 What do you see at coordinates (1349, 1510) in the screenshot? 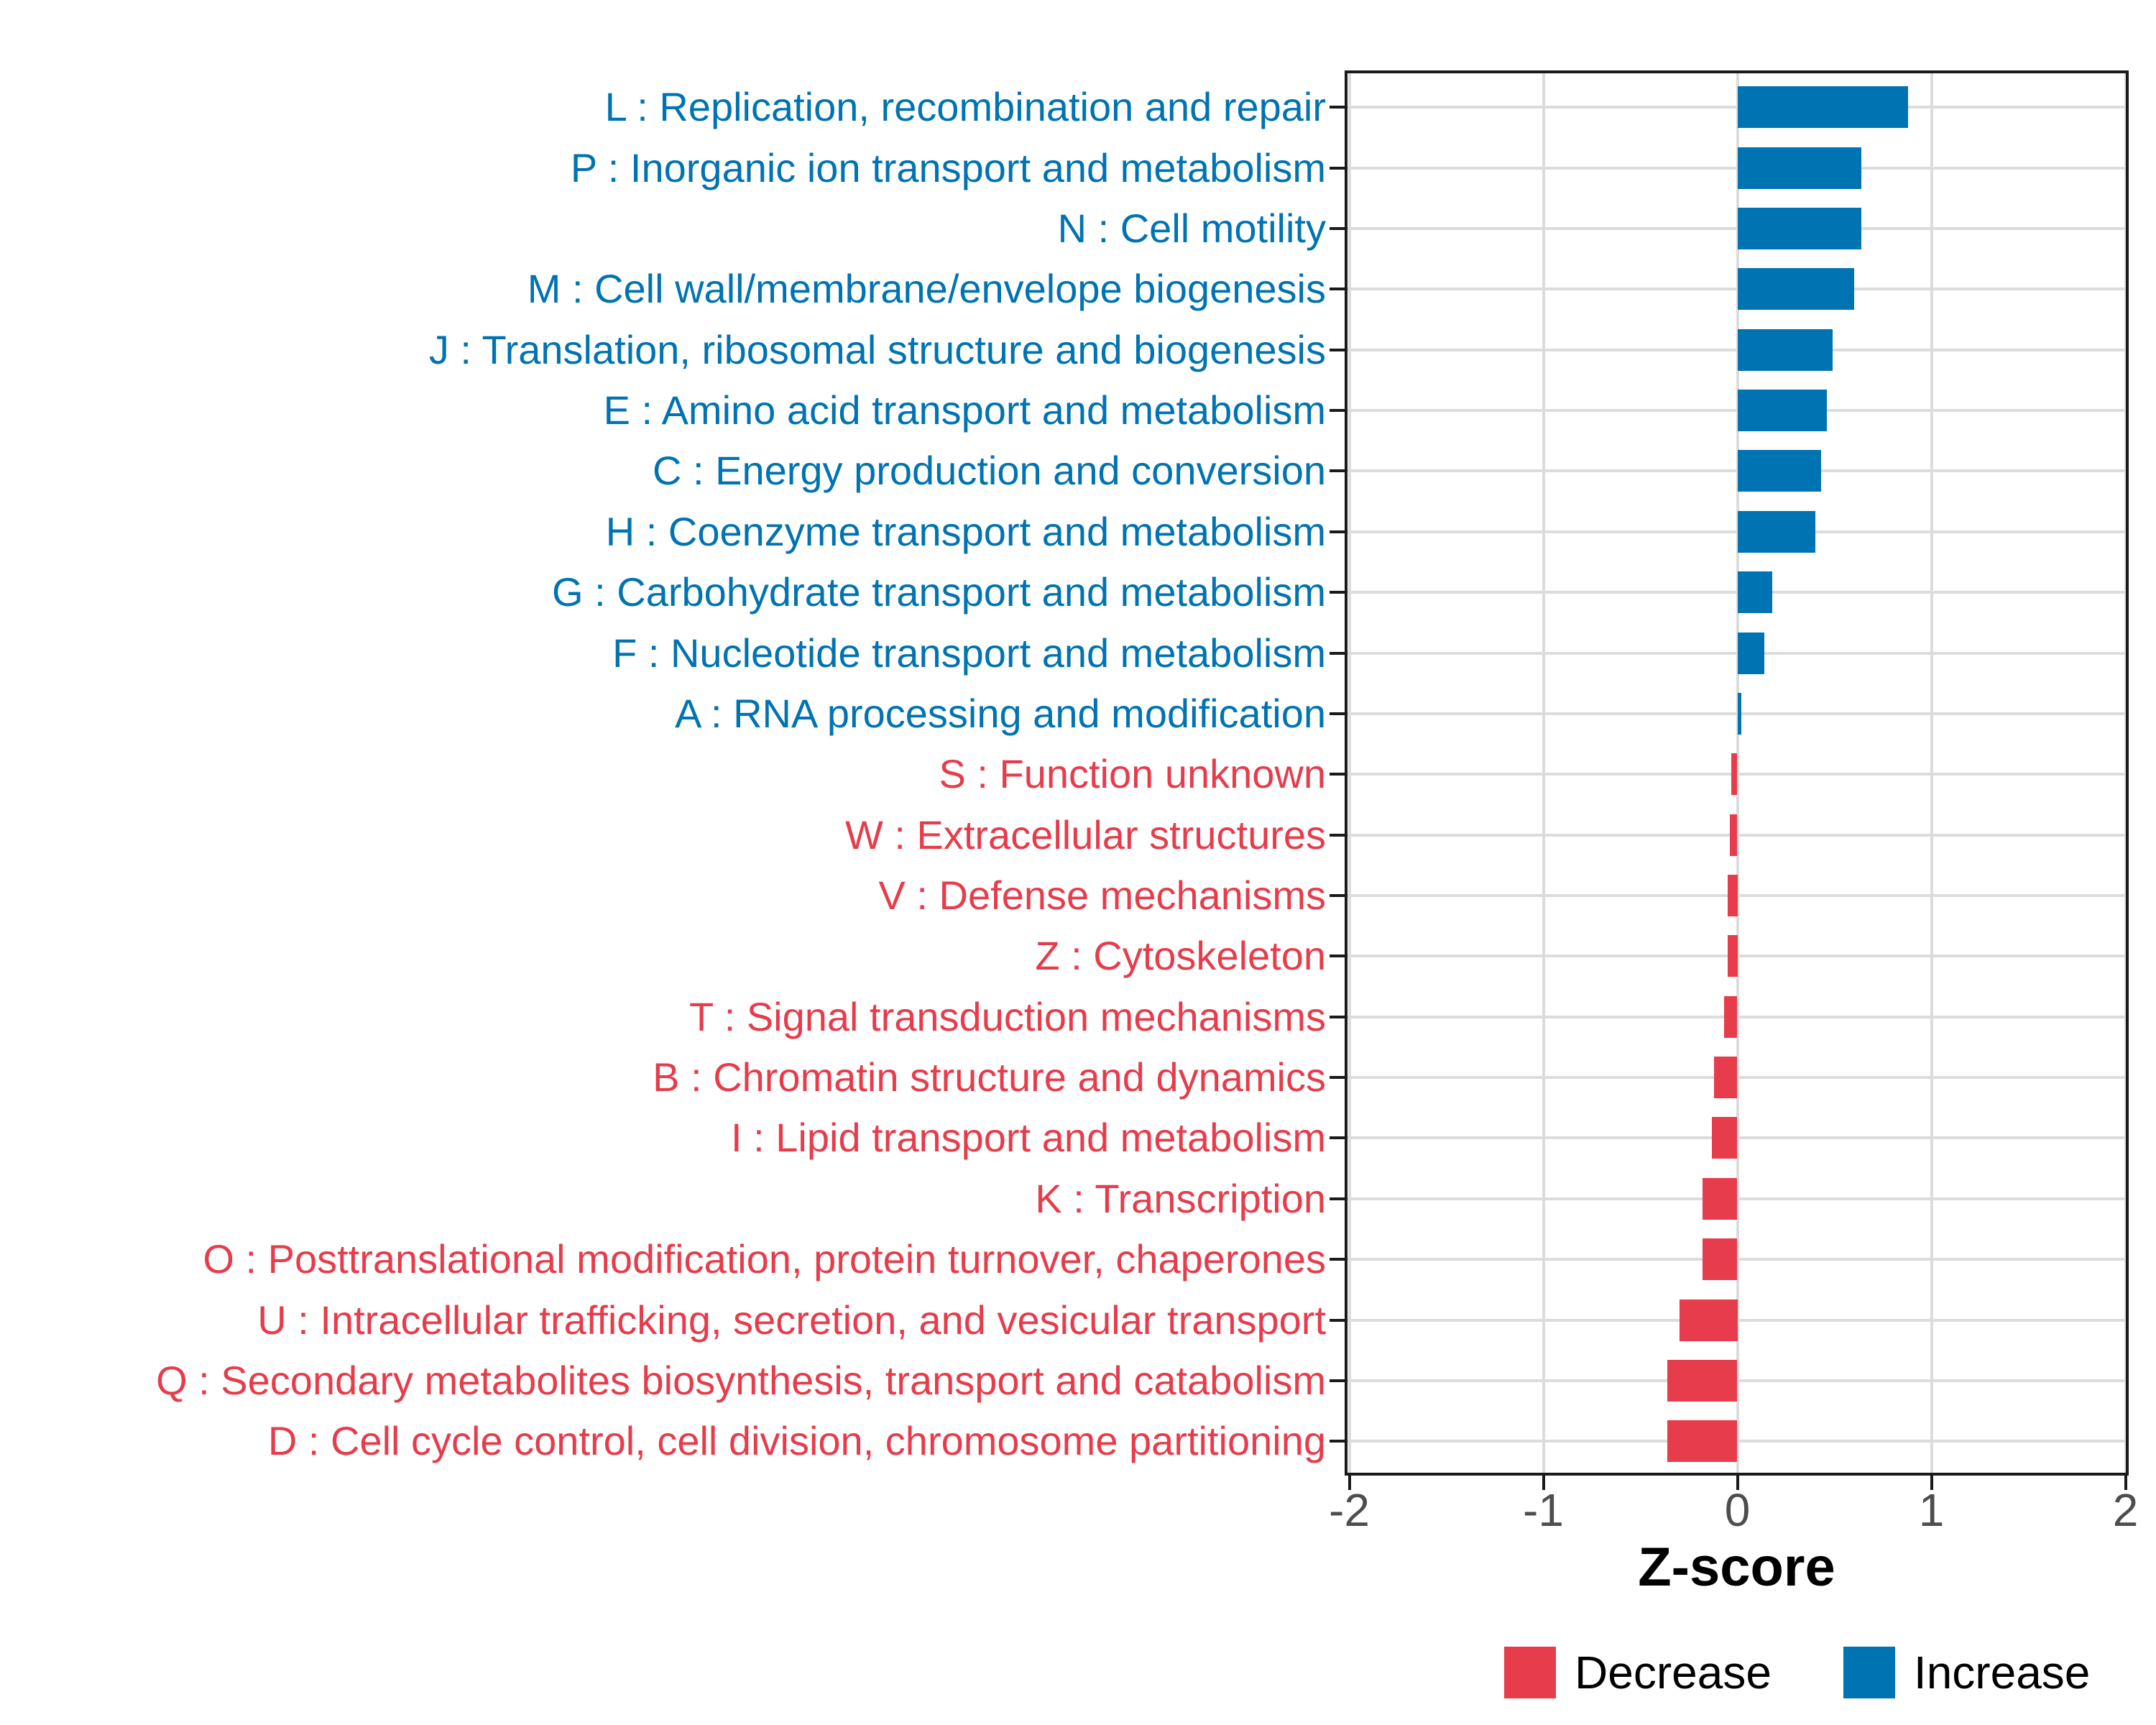
I see `x-tick-label: -2` at bounding box center [1349, 1510].